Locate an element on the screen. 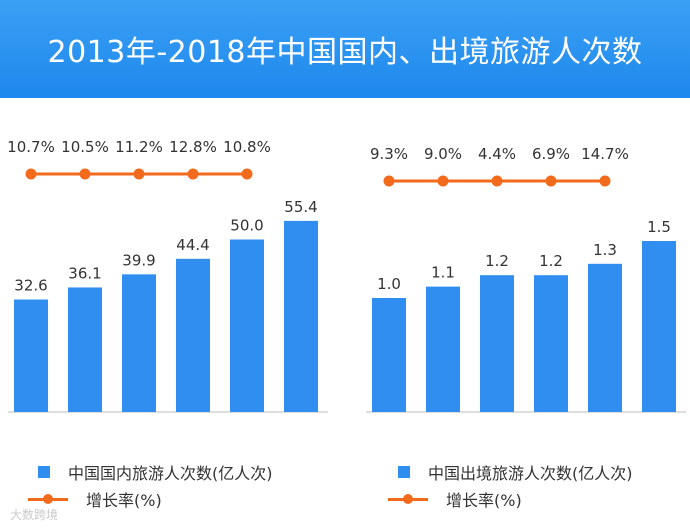  watermark: 大数跨境 is located at coordinates (34, 515).